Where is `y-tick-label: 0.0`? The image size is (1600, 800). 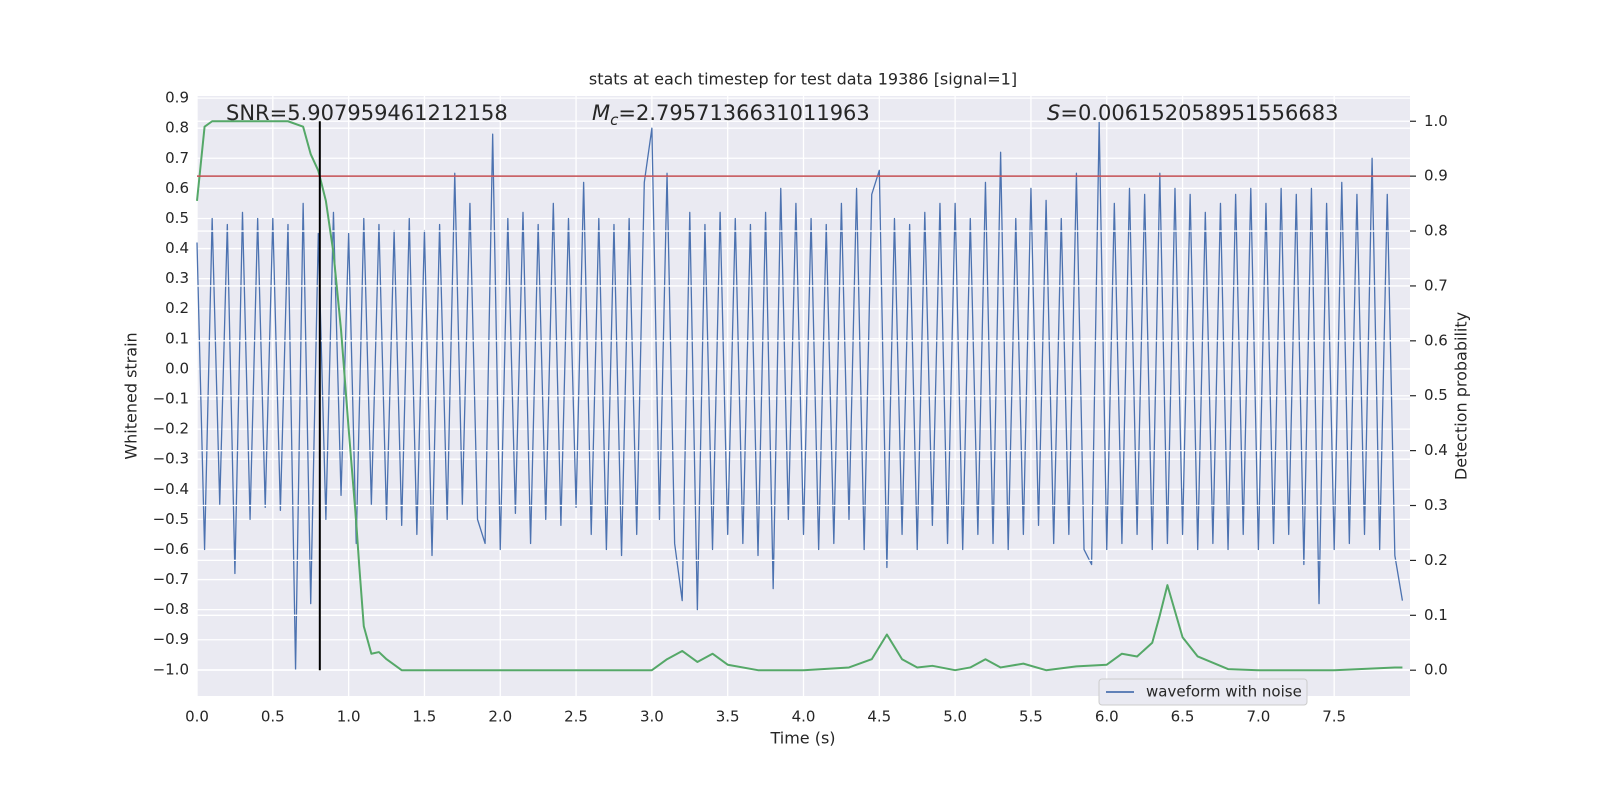
y-tick-label: 0.0 is located at coordinates (177, 368).